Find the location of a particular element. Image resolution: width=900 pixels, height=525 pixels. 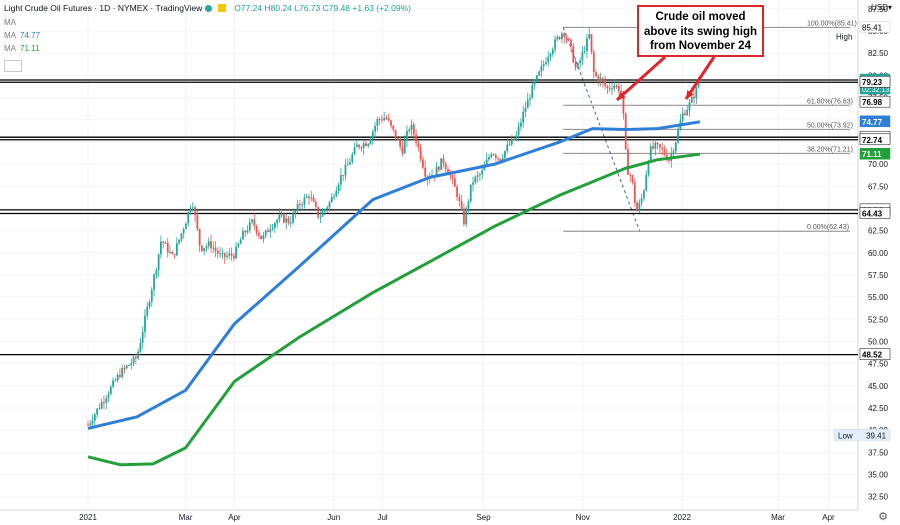

currency-selector: USD▾ is located at coordinates (881, 7).